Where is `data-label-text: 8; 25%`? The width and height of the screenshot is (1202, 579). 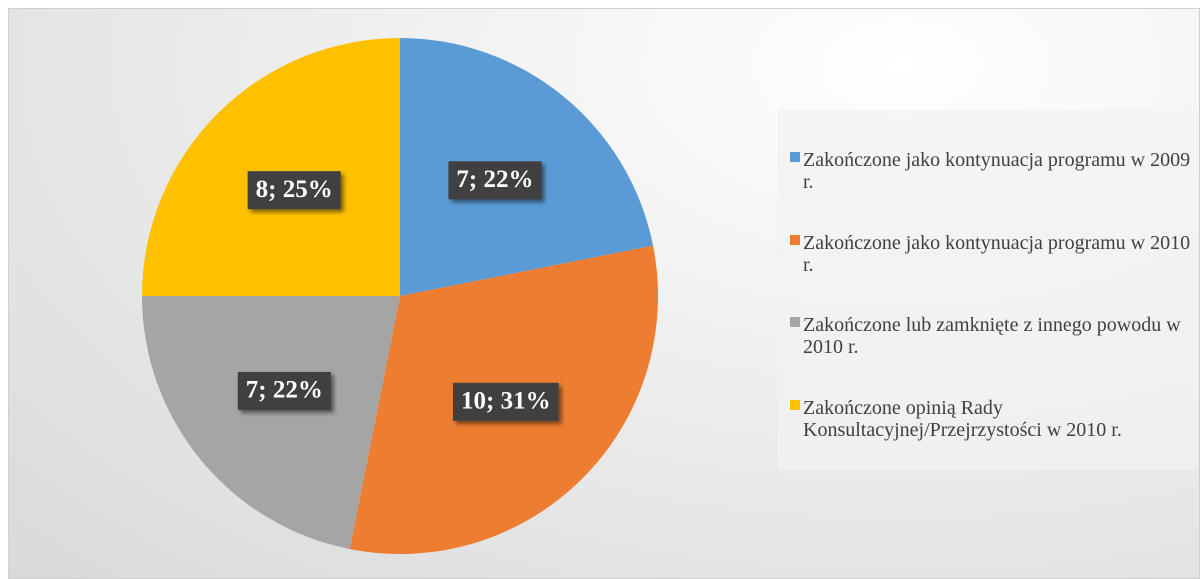 data-label-text: 8; 25% is located at coordinates (294, 189).